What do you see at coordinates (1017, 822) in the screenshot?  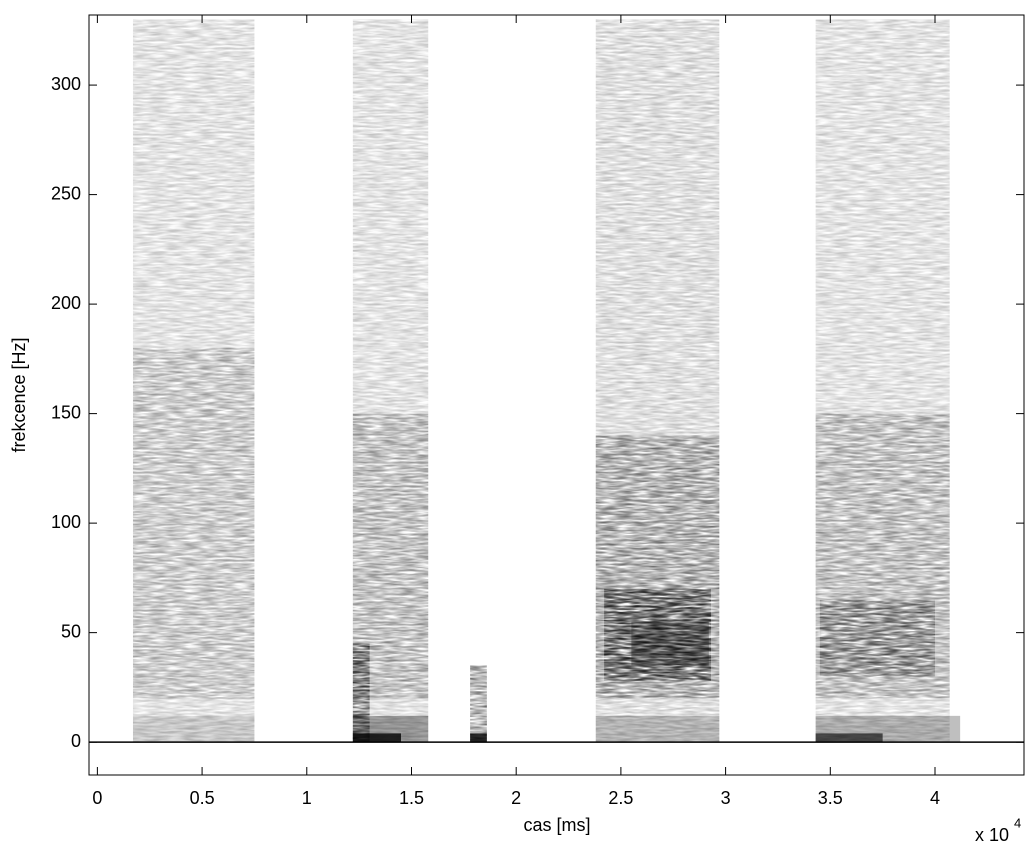 I see `x-multiplier-exponent: 4` at bounding box center [1017, 822].